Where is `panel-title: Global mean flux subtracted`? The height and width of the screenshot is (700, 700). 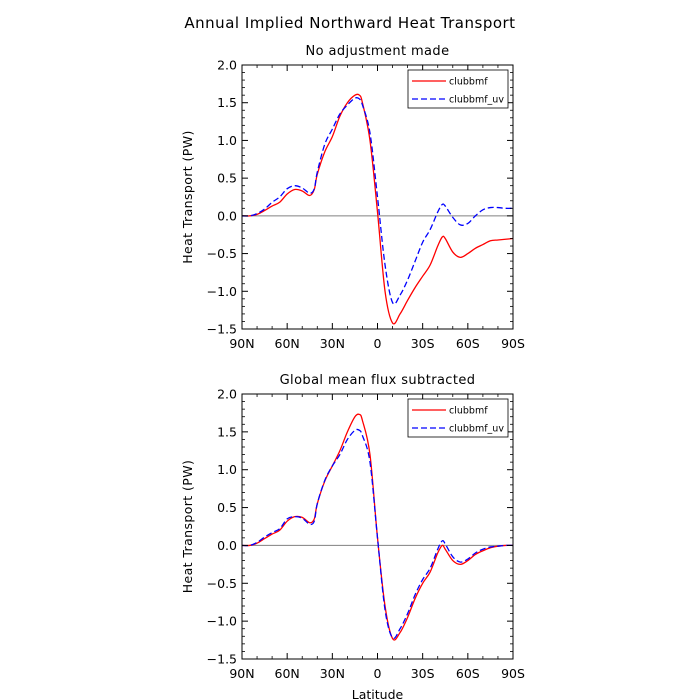
panel-title: Global mean flux subtracted is located at coordinates (378, 380).